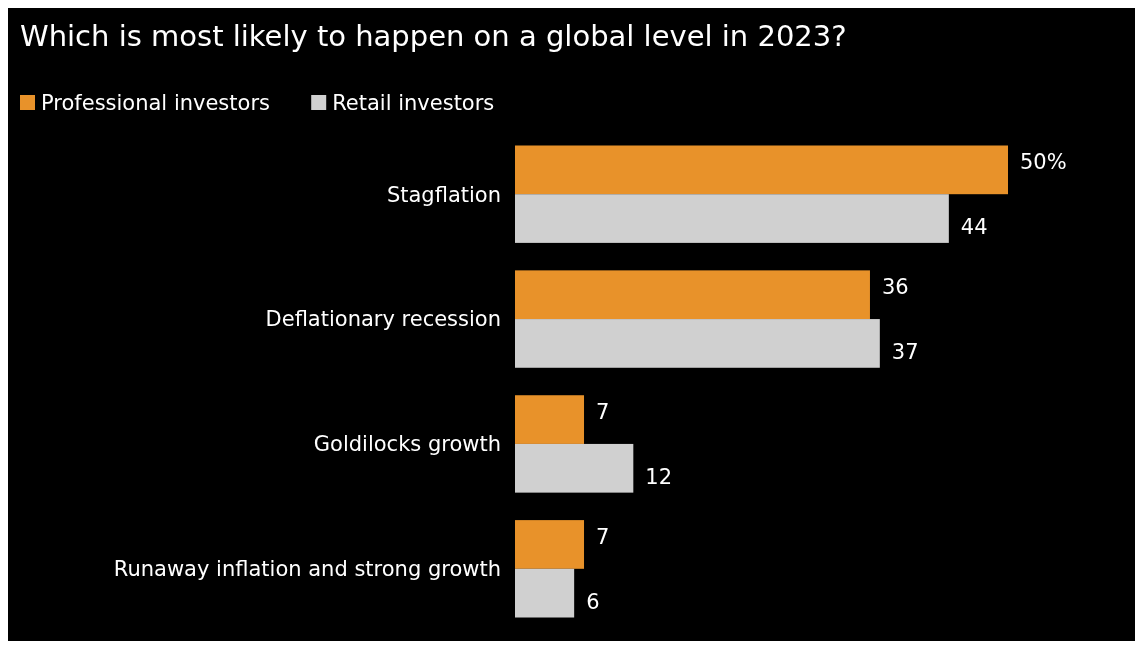  I want to click on y-tick-label: Stagflation, so click(443, 194).